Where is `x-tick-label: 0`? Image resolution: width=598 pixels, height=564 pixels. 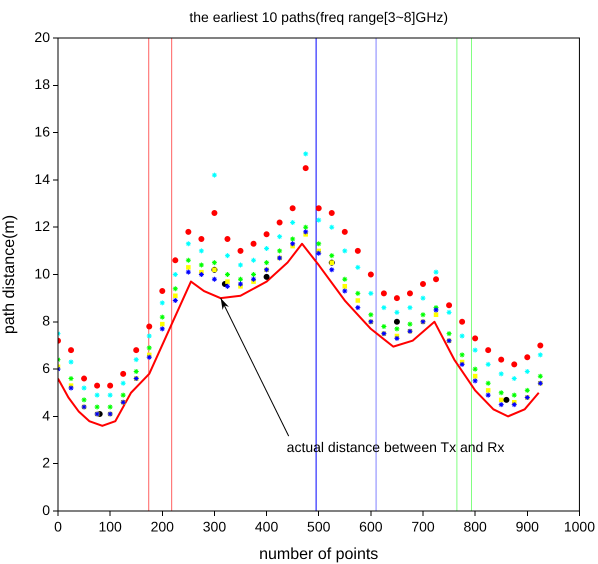 x-tick-label: 0 is located at coordinates (58, 526).